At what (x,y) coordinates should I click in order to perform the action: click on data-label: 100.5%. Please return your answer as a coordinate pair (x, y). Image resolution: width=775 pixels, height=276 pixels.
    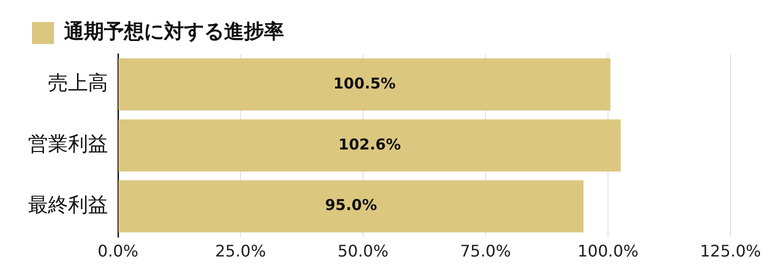
    Looking at the image, I should click on (364, 83).